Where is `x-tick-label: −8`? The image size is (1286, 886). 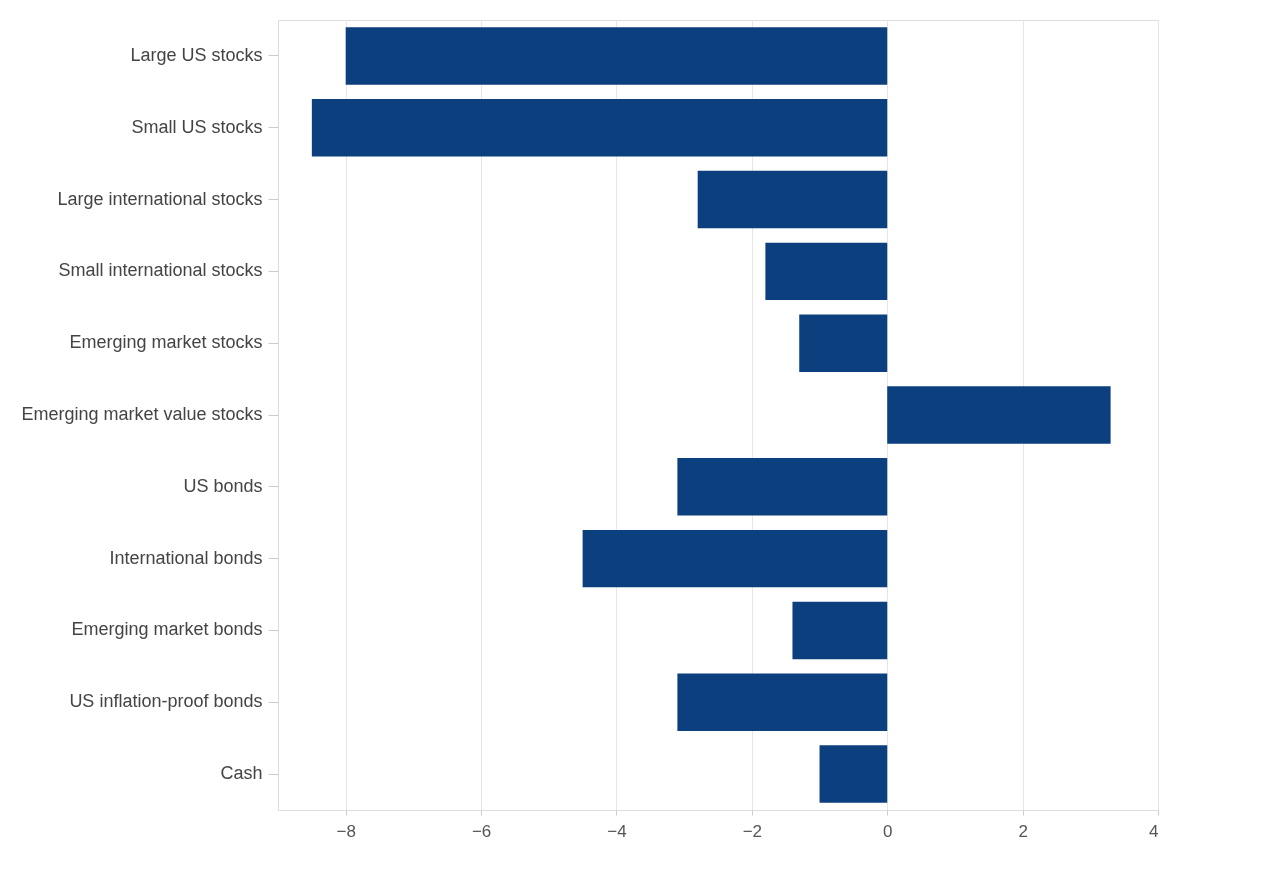 x-tick-label: −8 is located at coordinates (346, 831).